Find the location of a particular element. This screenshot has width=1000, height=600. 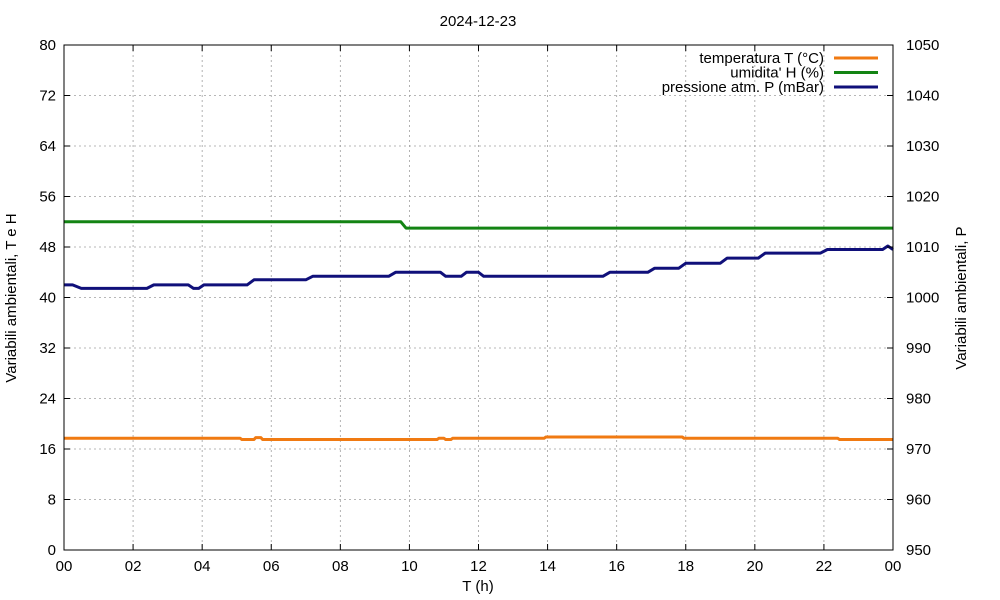

y-axis-label-left: Variabili ambientali, T e H is located at coordinates (11, 297).